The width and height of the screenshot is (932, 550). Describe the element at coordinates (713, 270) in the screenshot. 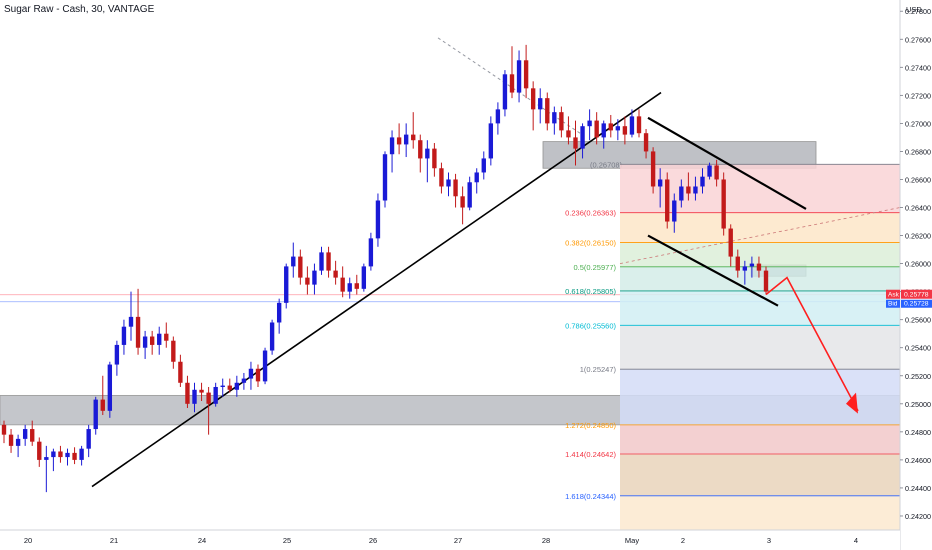

I see `channel-lower-line` at that location.